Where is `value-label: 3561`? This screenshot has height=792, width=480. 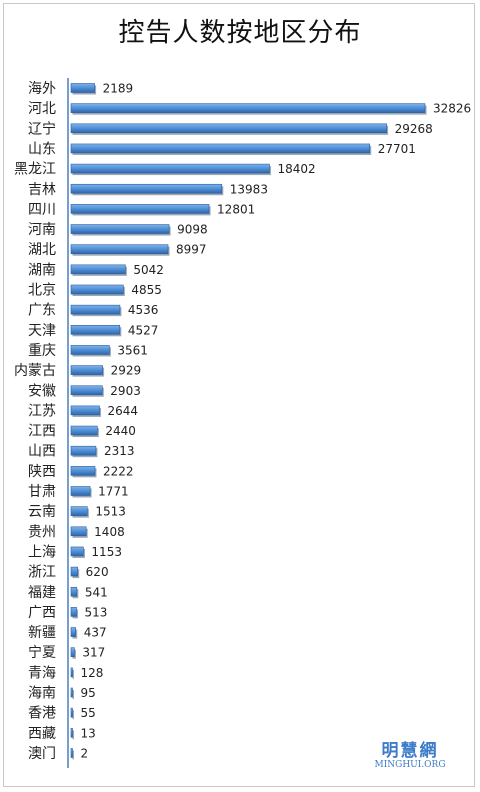 value-label: 3561 is located at coordinates (132, 350).